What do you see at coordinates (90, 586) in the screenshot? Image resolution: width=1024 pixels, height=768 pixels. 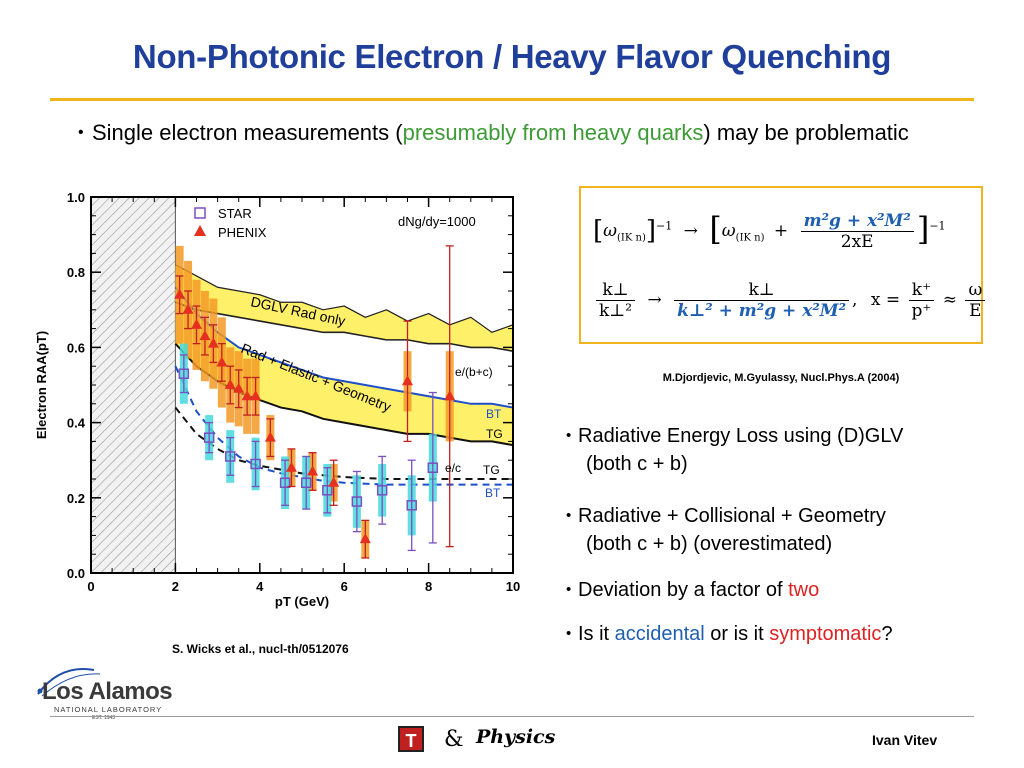 I see `x-tick-label: 0` at bounding box center [90, 586].